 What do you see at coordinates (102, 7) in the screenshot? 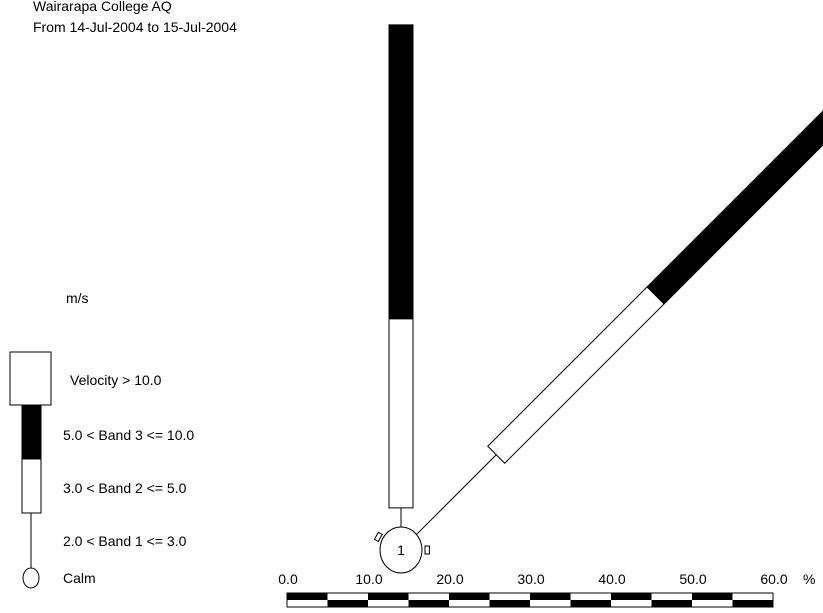
I see `site-title: Wairarapa College AQ` at bounding box center [102, 7].